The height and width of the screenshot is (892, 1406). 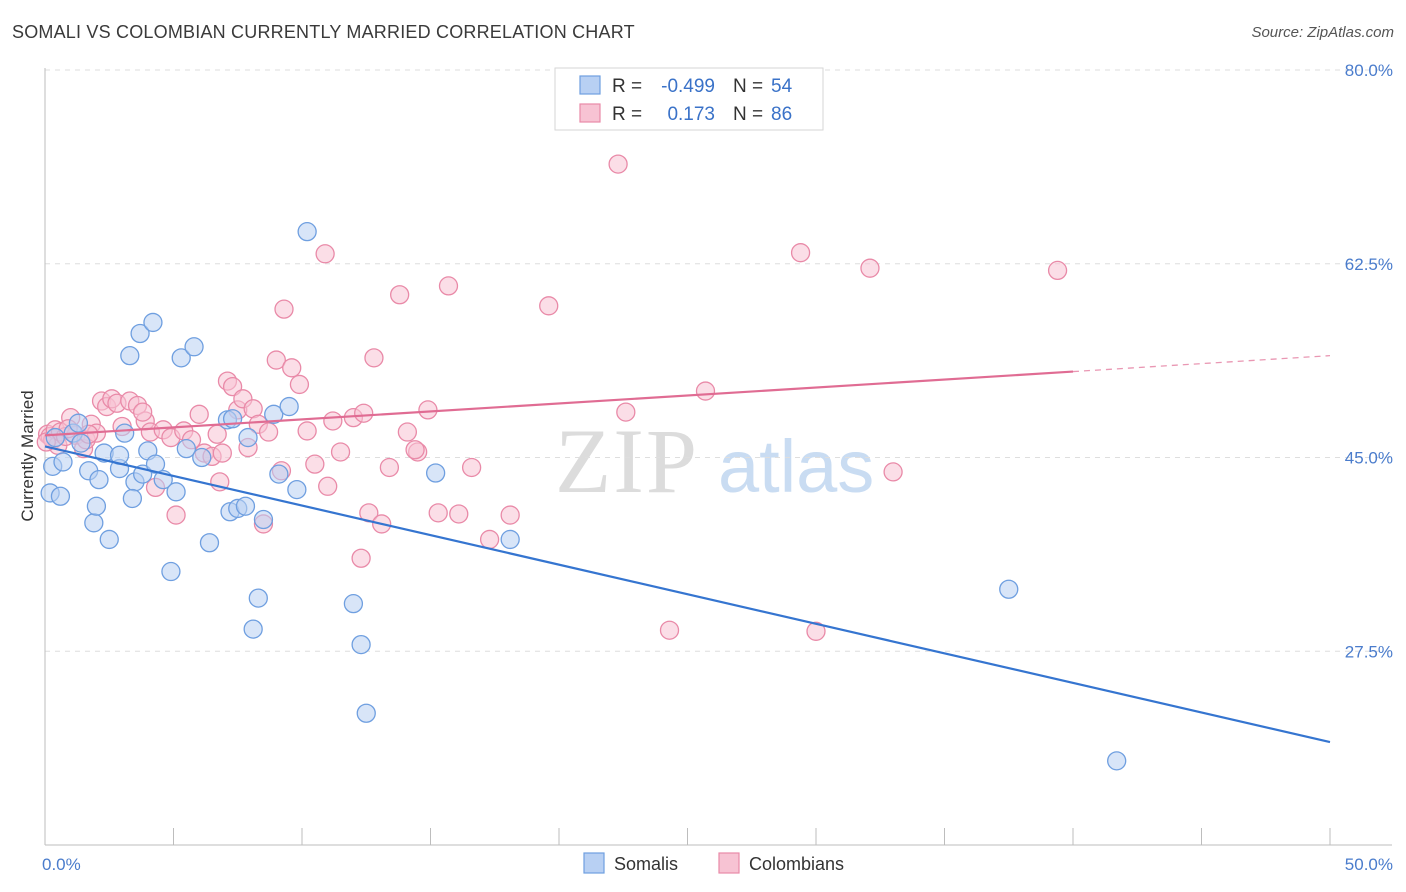 What do you see at coordinates (61, 864) in the screenshot?
I see `x-tick-label-0: 0.0%` at bounding box center [61, 864].